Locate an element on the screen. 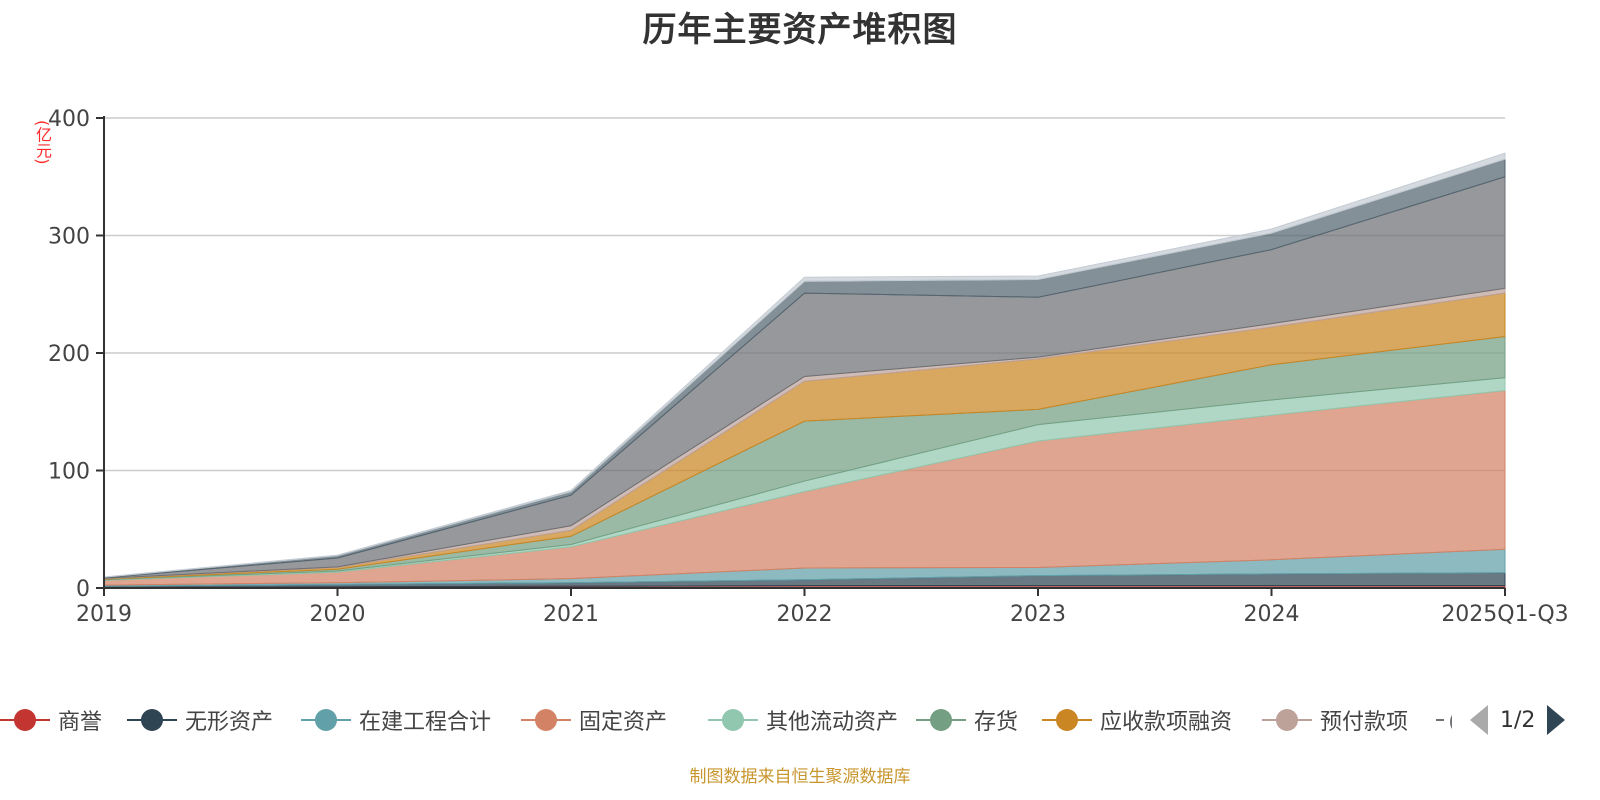 The image size is (1600, 800). data-source-note: 制图数据来自恒生聚源数据库 is located at coordinates (800, 777).